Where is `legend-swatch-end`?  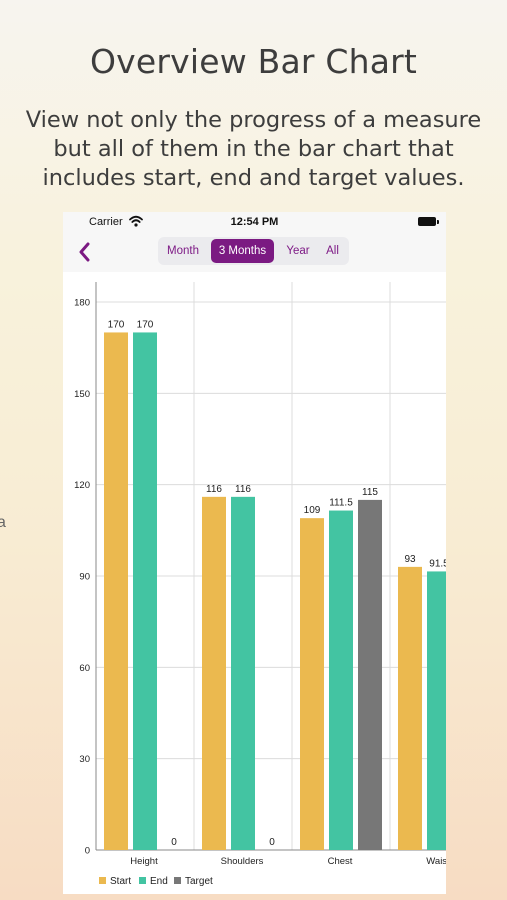 legend-swatch-end is located at coordinates (142, 880).